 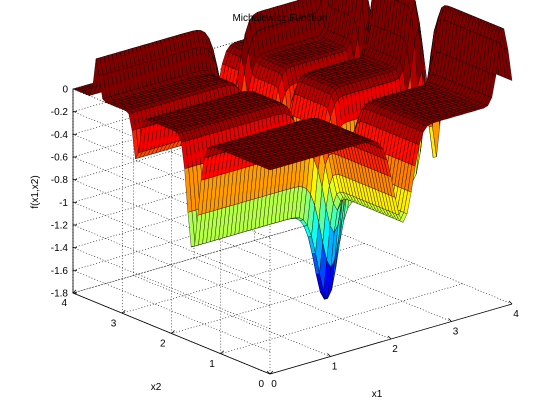 What do you see at coordinates (163, 344) in the screenshot?
I see `y-tick-label: 2` at bounding box center [163, 344].